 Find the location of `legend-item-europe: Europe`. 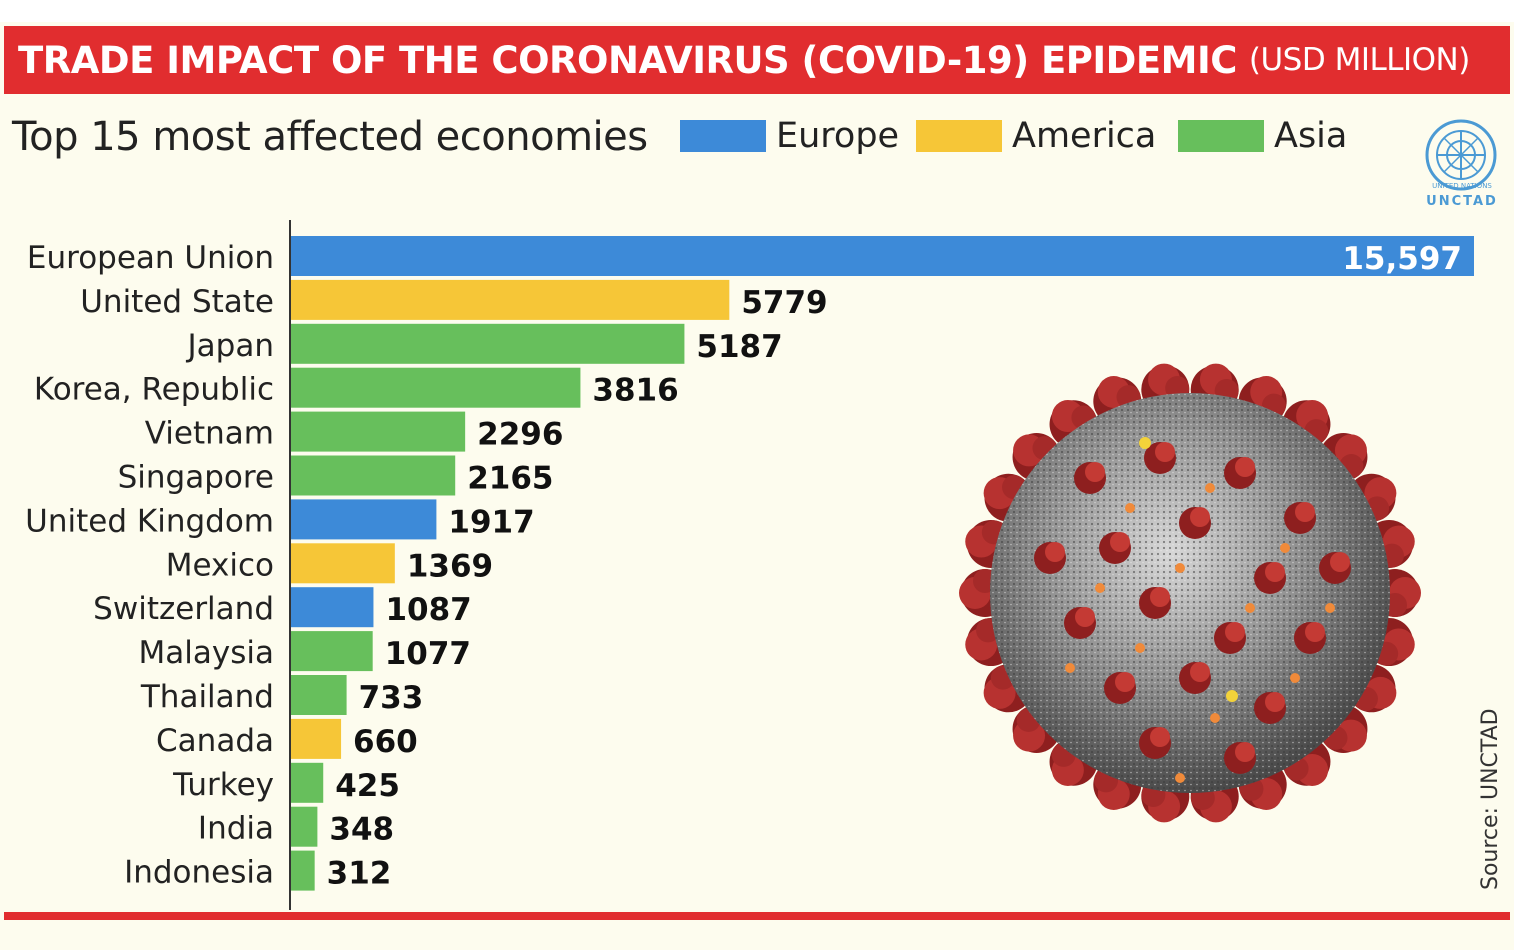

legend-item-europe: Europe is located at coordinates (790, 136).